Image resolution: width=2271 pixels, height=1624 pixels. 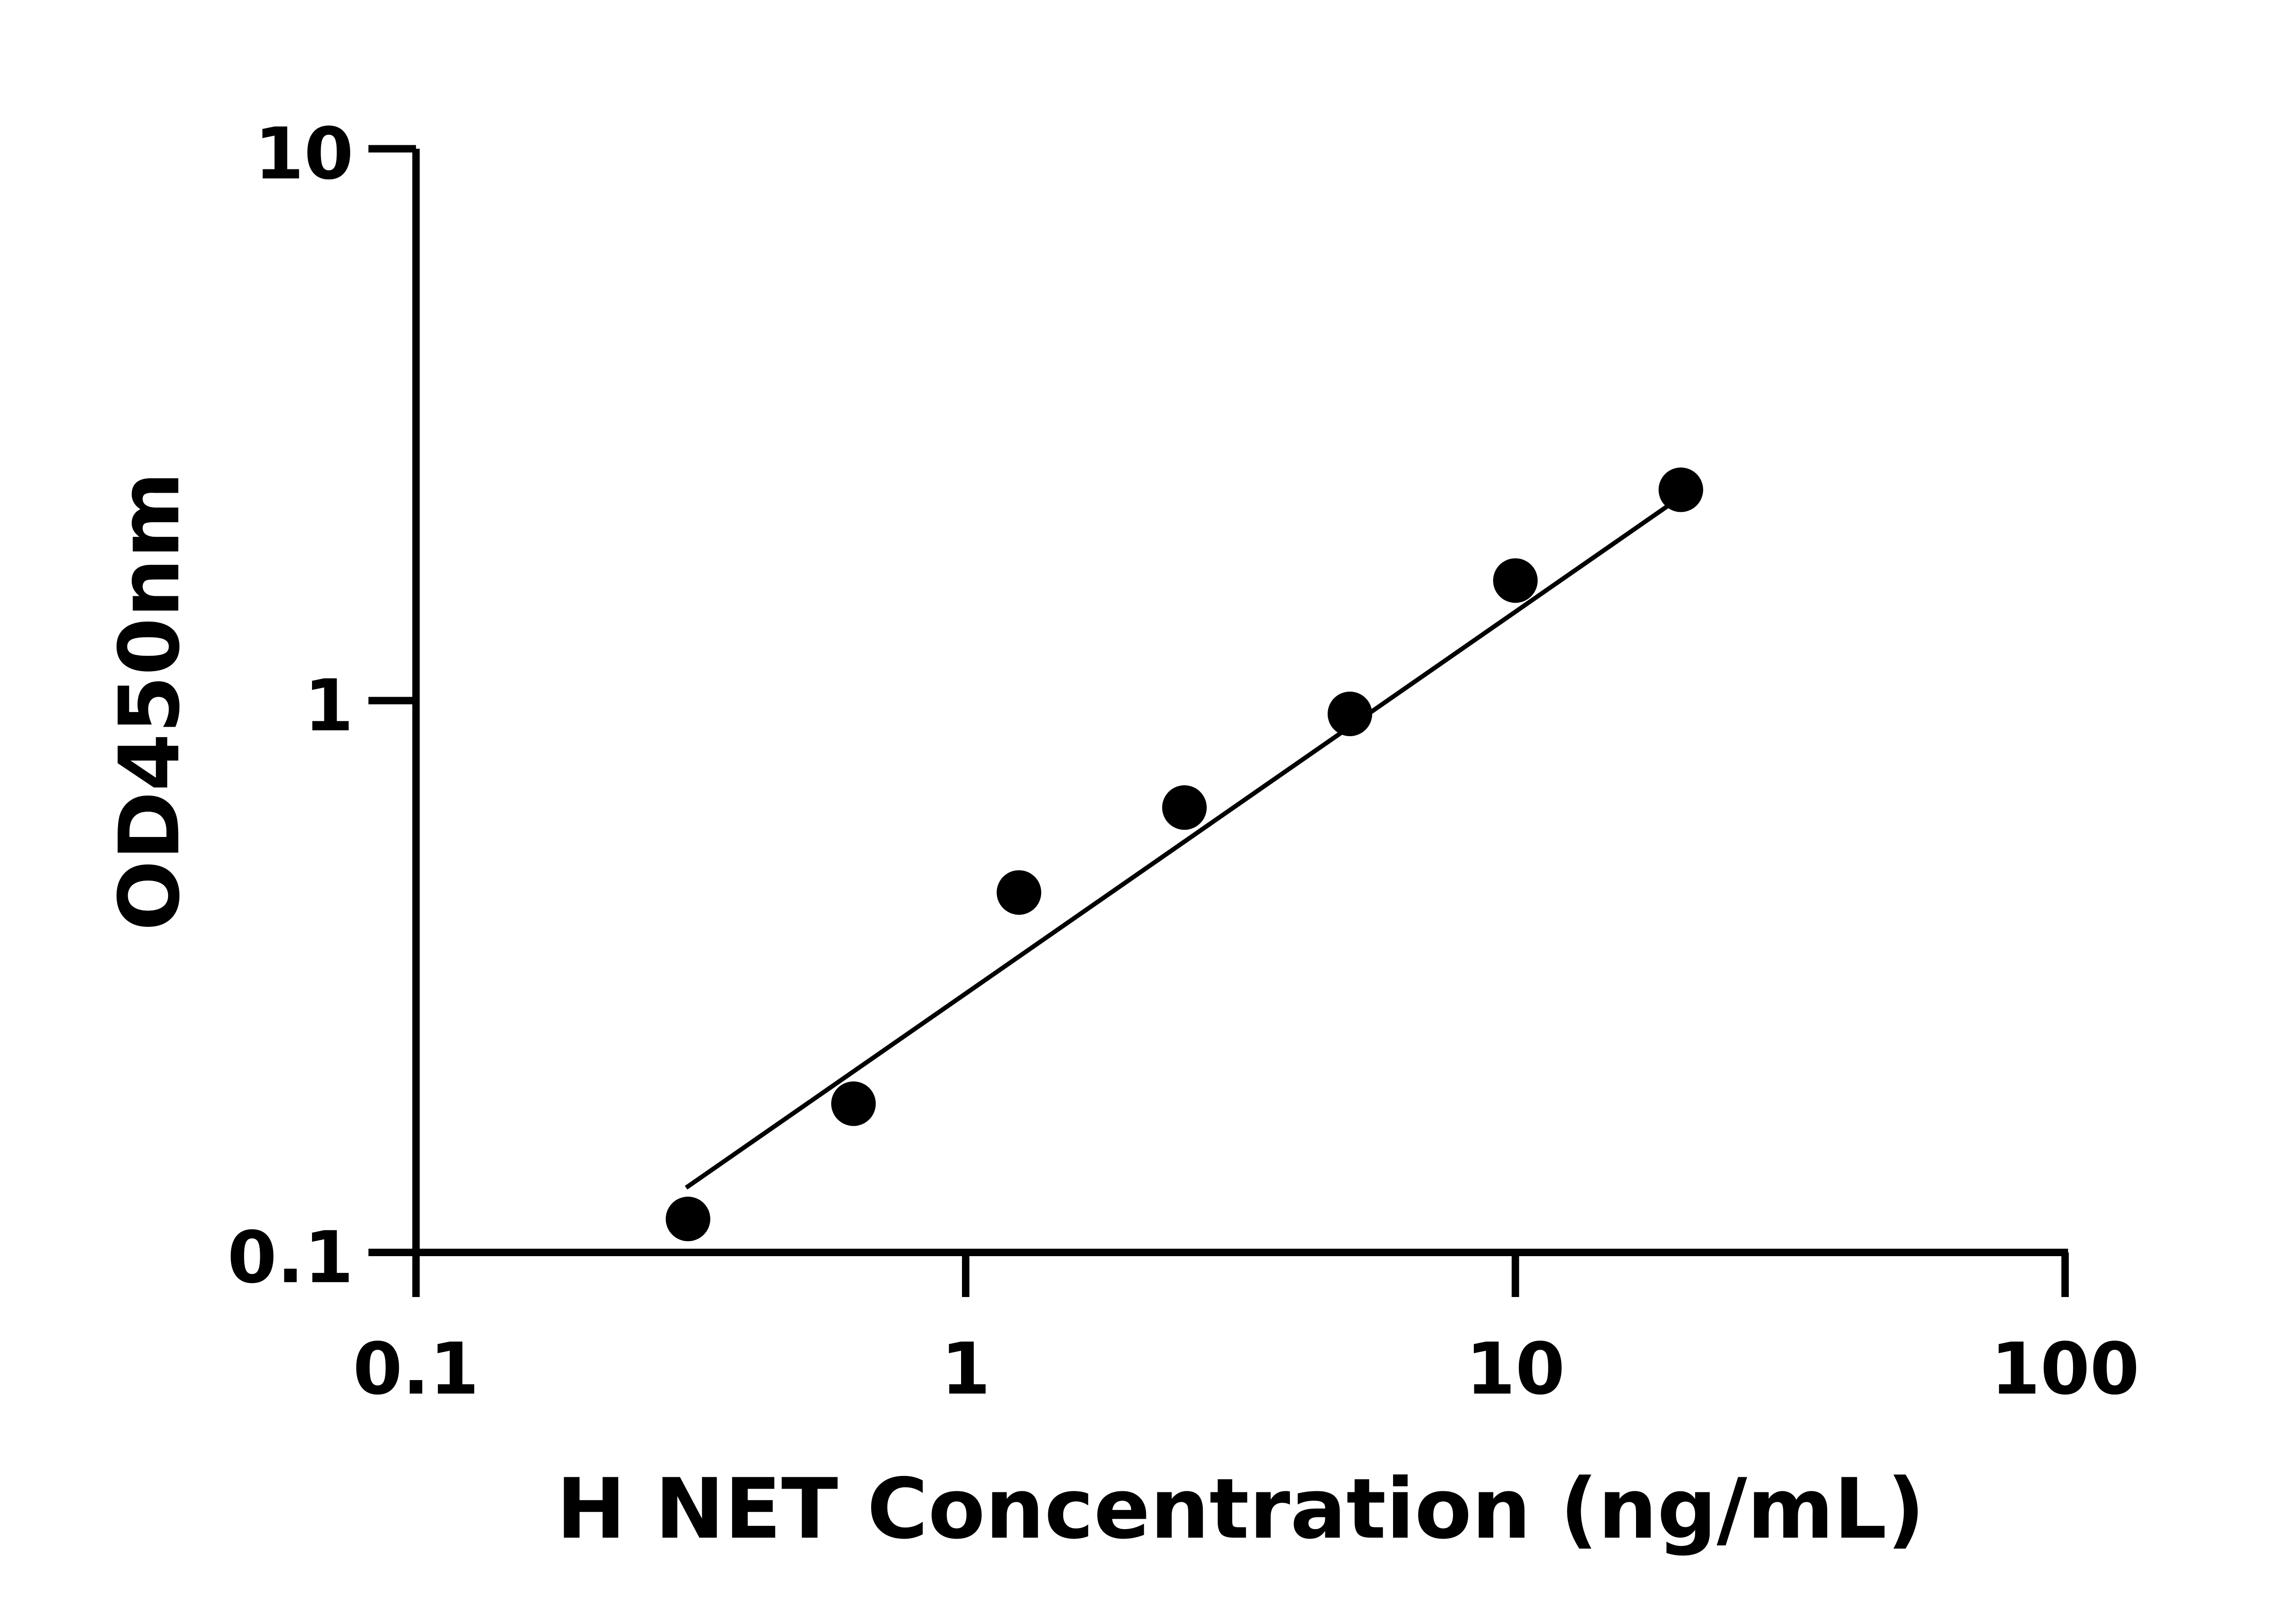 I want to click on y-tick-label: 0.1, so click(x=290, y=1257).